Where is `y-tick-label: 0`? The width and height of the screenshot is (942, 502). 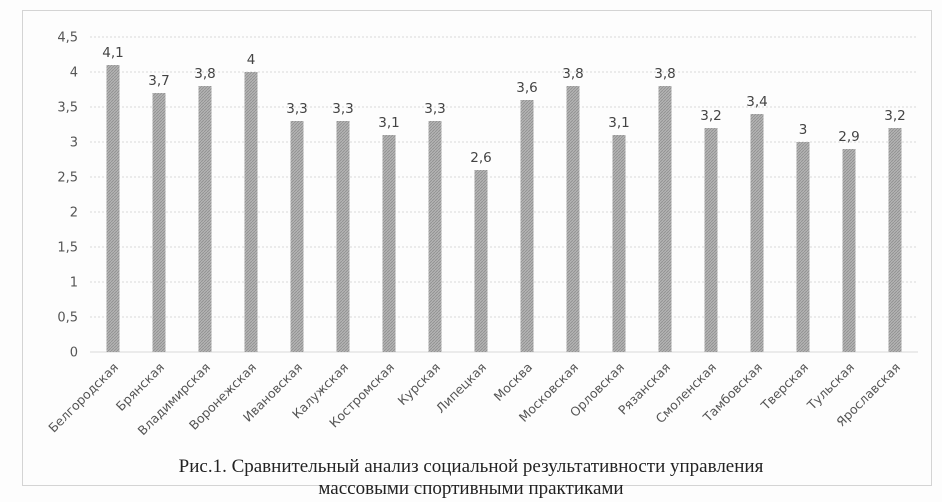 y-tick-label: 0 is located at coordinates (74, 353).